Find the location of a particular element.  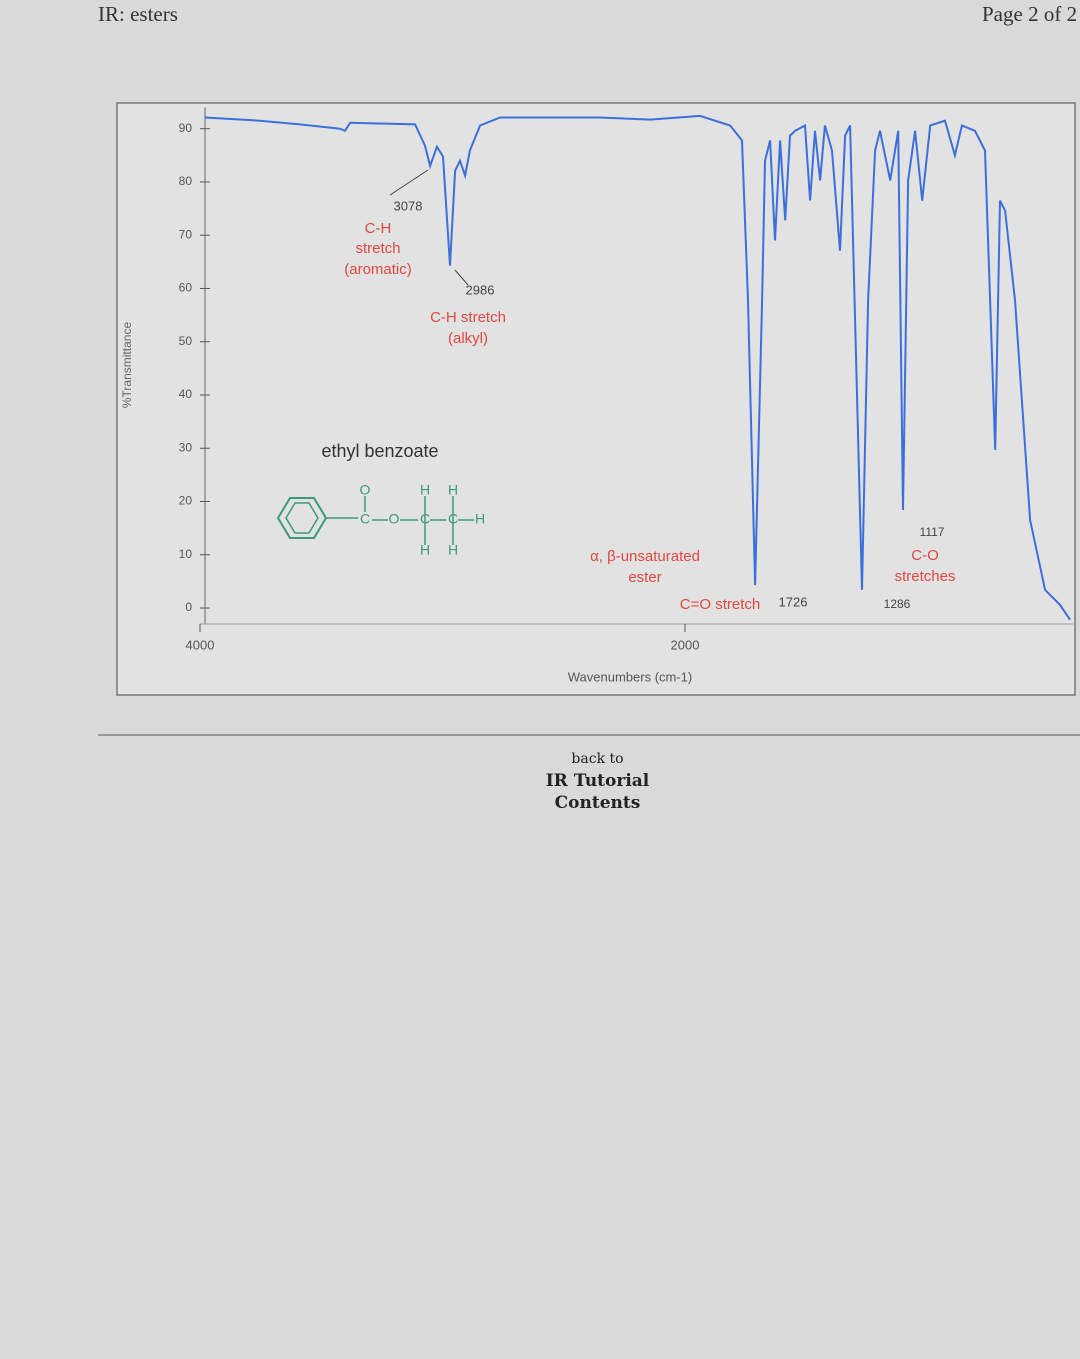

annotation: C-H is located at coordinates (378, 228).